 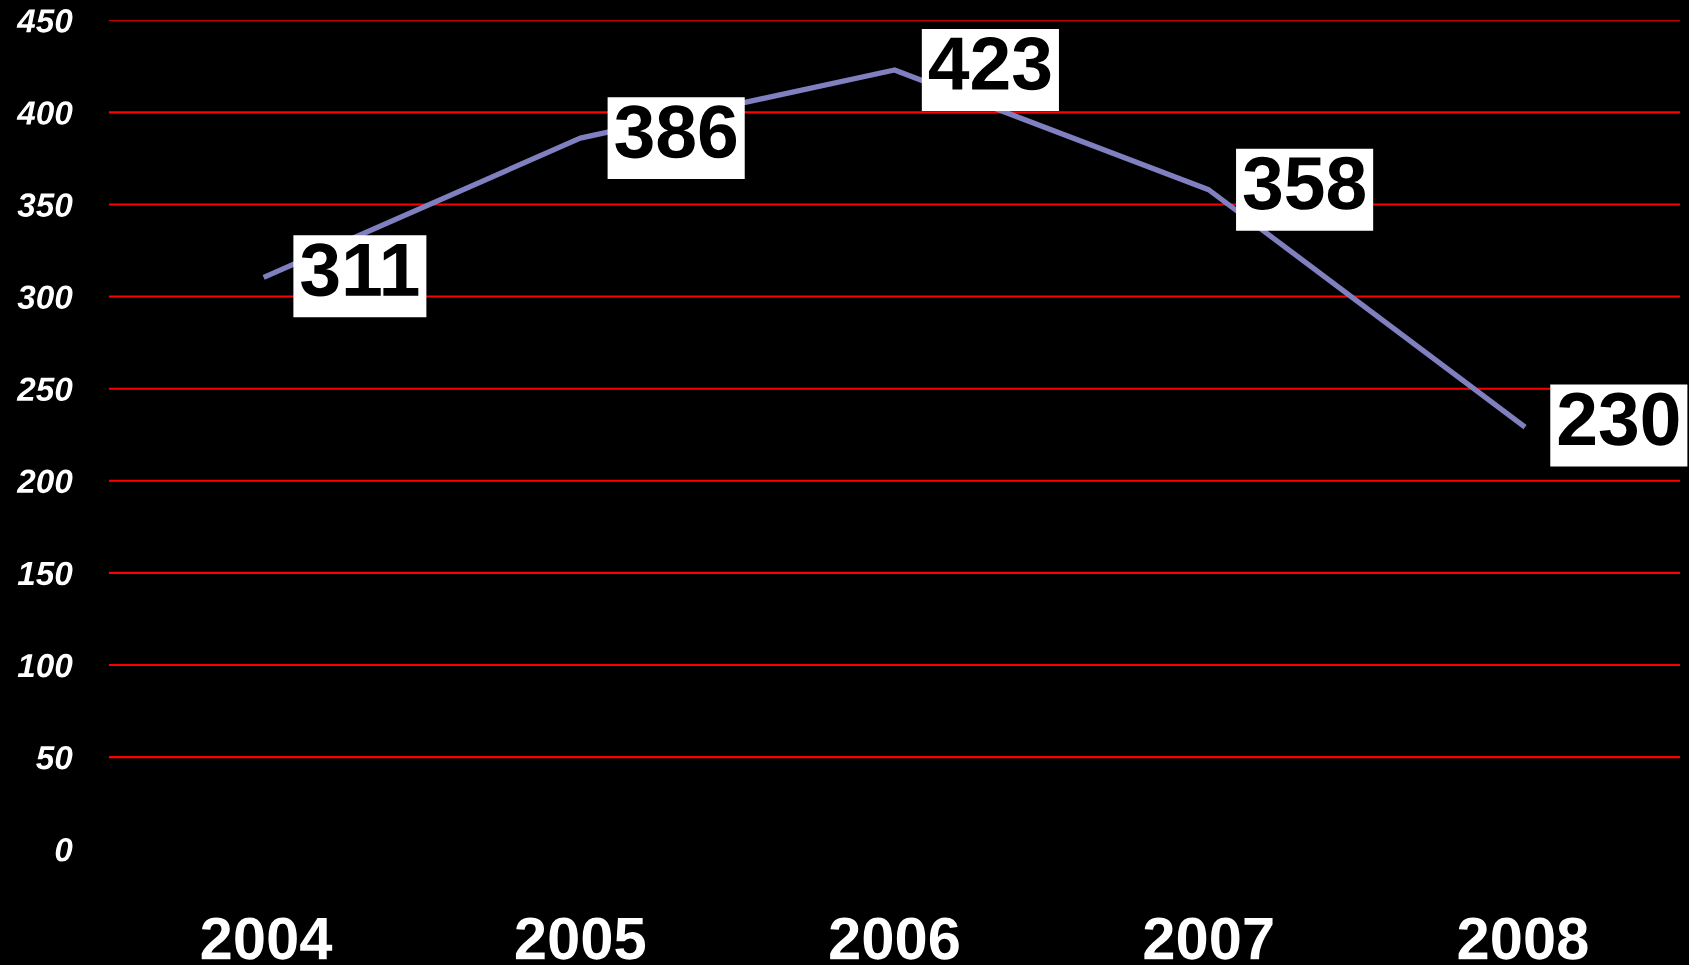 I want to click on x-tick-label: 2008, so click(x=1523, y=938).